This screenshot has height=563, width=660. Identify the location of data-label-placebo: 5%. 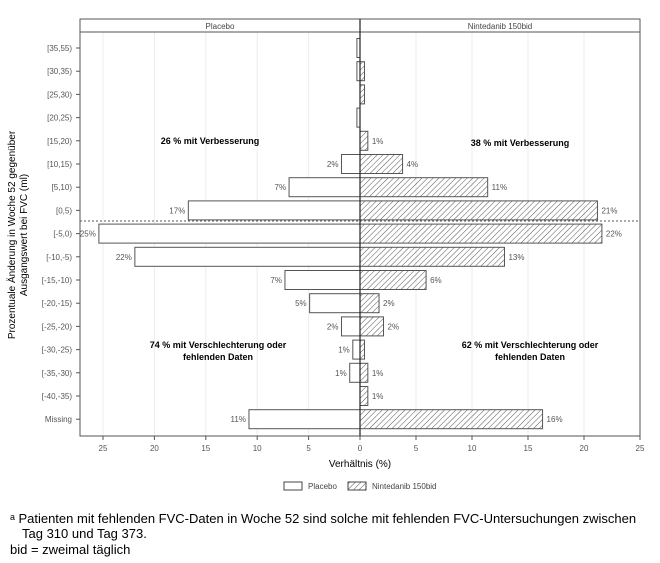
(301, 303).